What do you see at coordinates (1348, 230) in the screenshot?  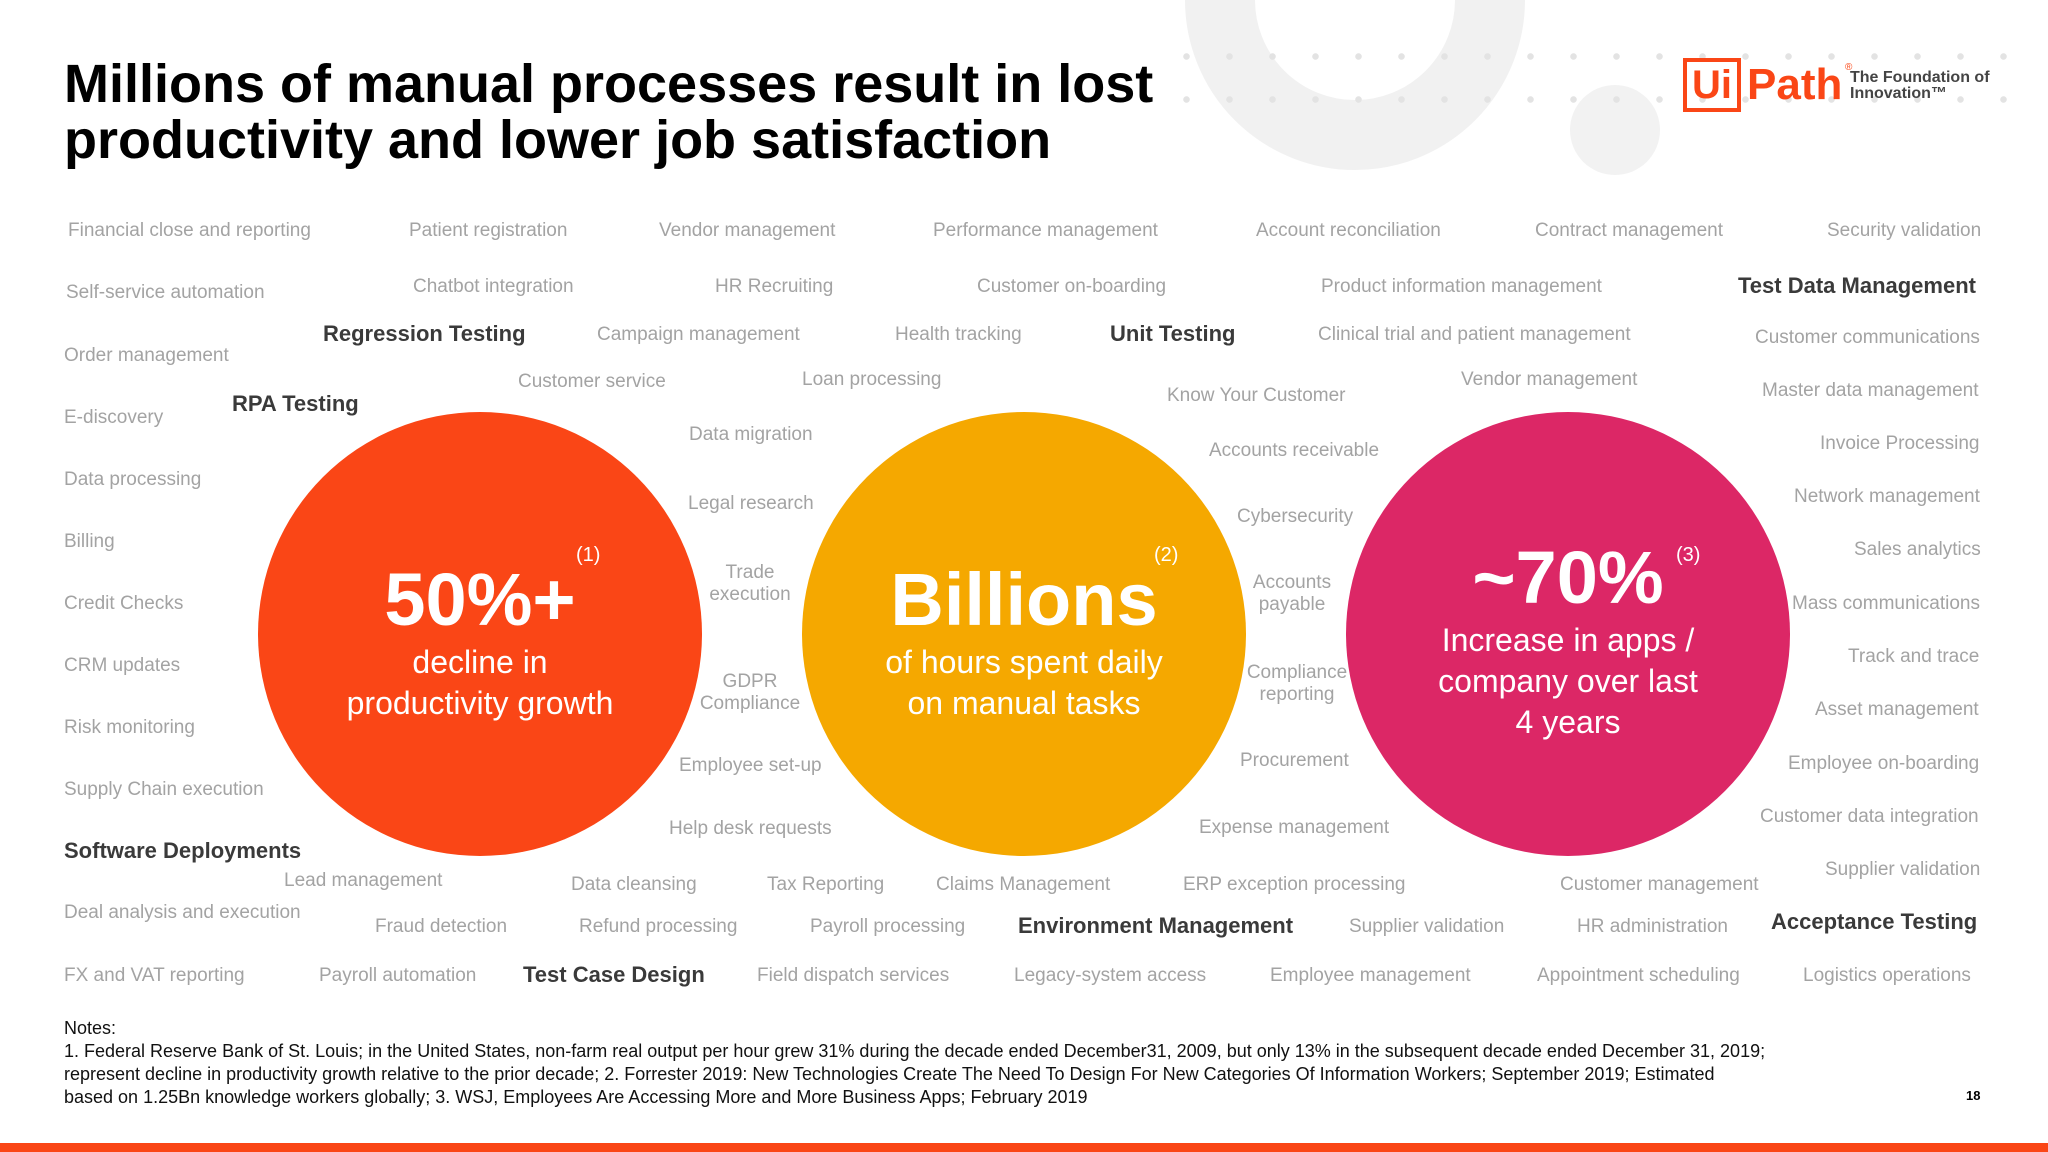 I see `process-label: Account reconciliation` at bounding box center [1348, 230].